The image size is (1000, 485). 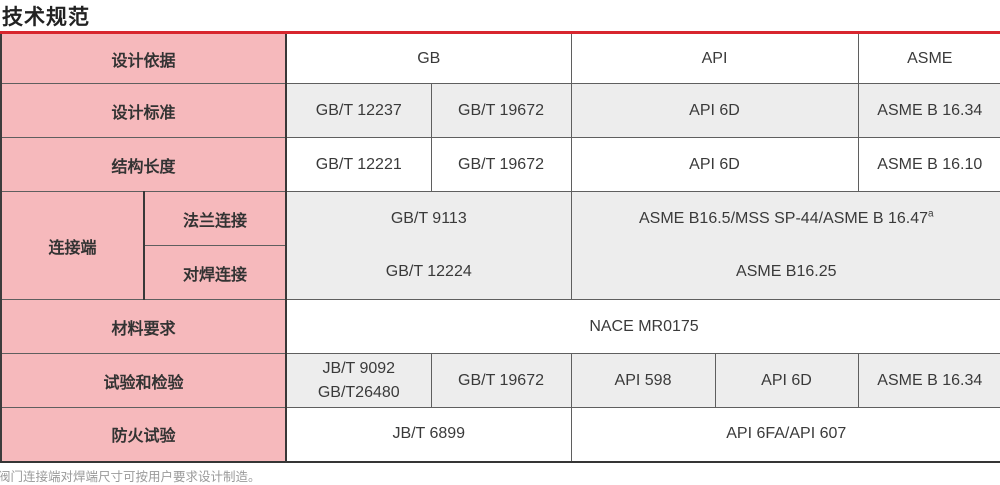 I want to click on cell-structure-length-gb1: GB/T 12221, so click(x=358, y=164).